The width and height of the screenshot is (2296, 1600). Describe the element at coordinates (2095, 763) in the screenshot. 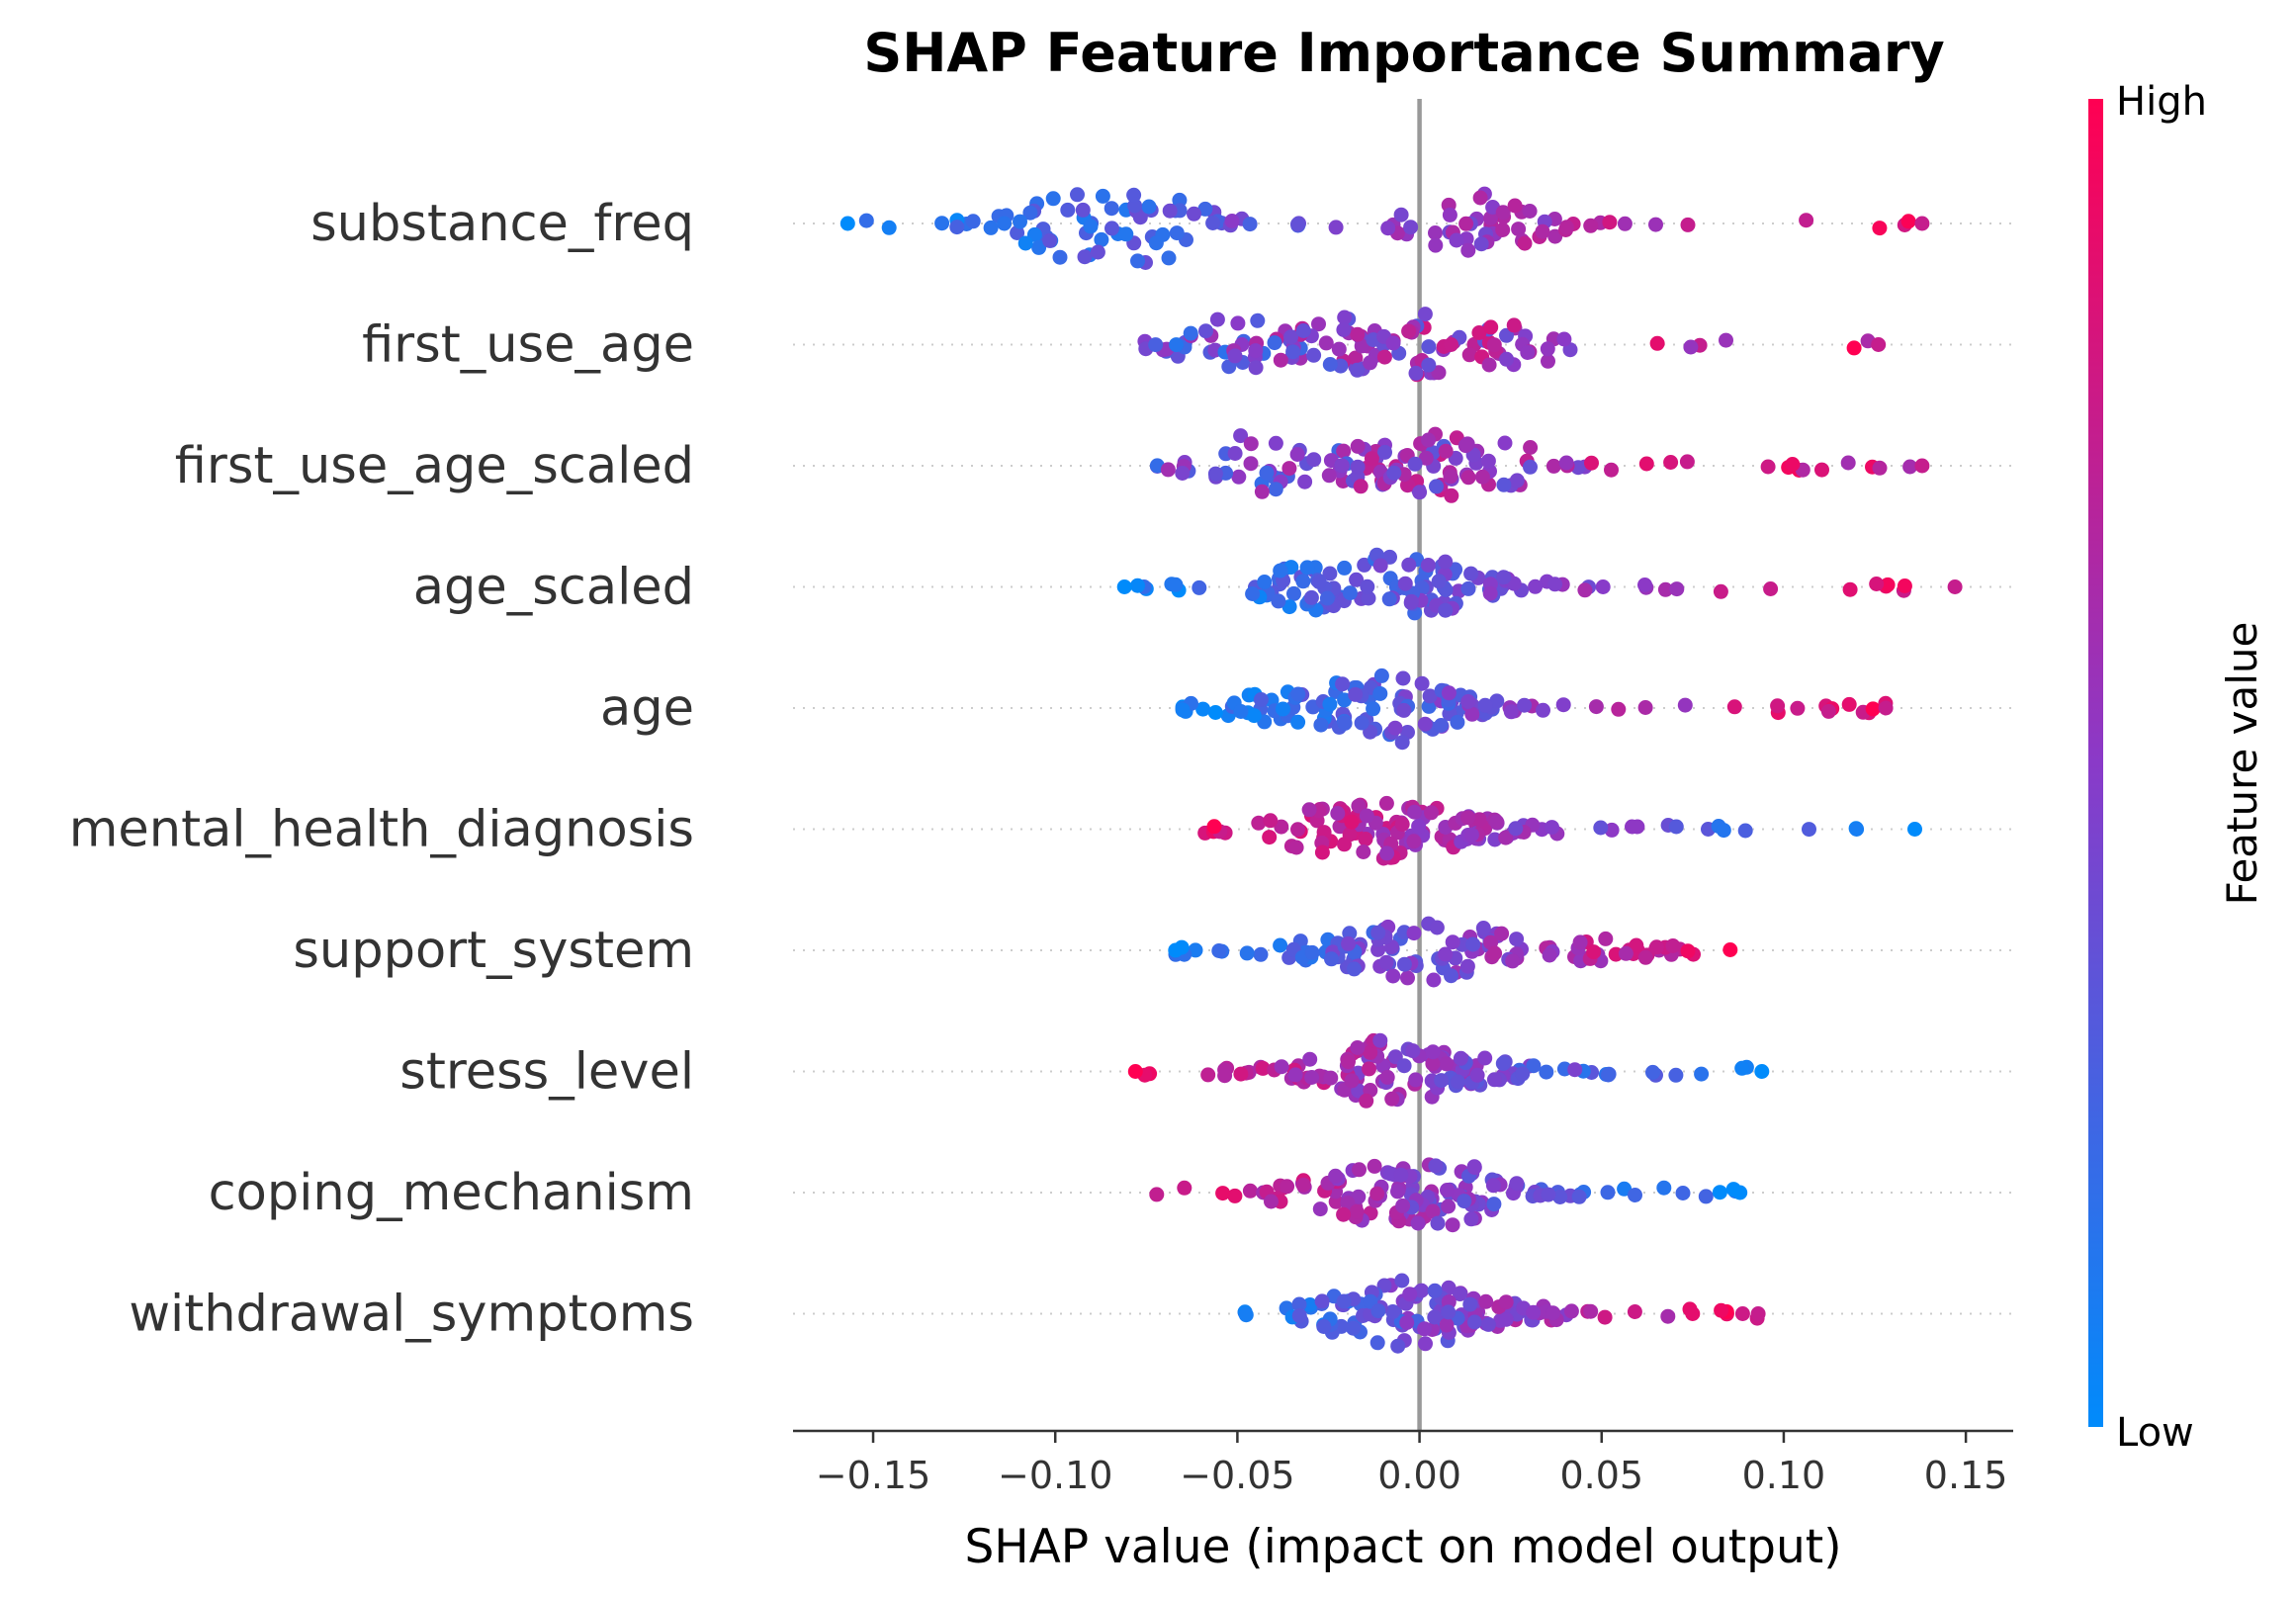

I see `feature-value-colorbar` at that location.